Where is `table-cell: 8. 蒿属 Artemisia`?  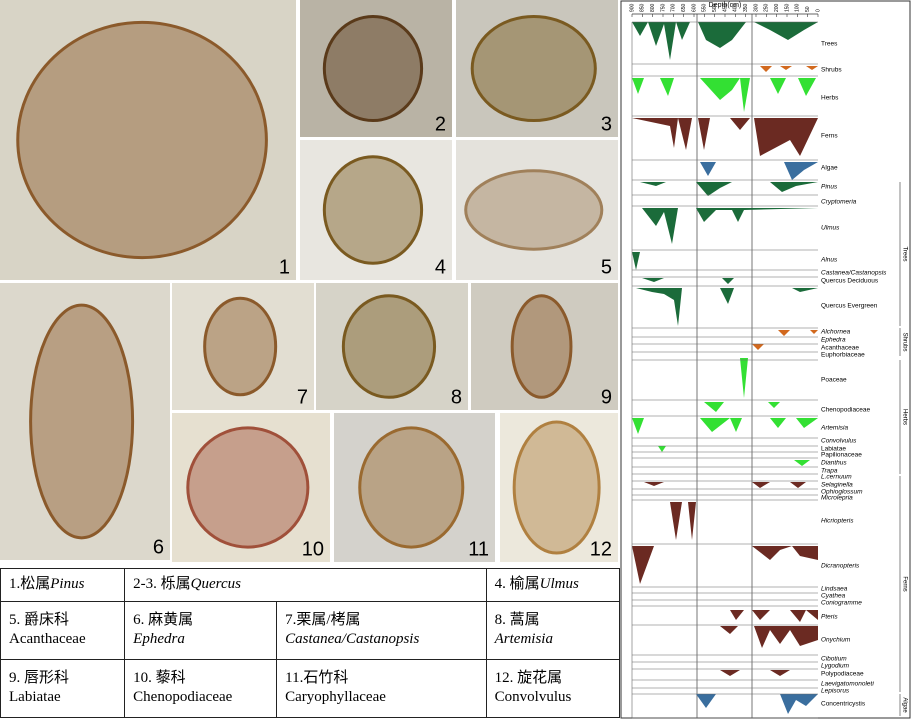 table-cell: 8. 蒿属 Artemisia is located at coordinates (553, 630).